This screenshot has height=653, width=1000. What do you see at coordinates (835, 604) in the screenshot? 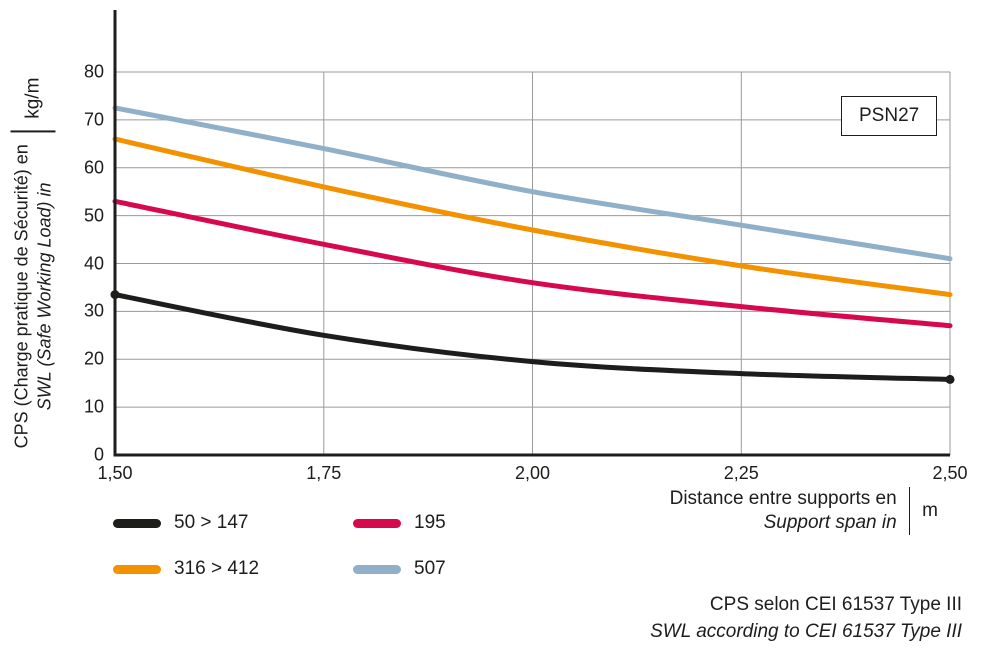
I see `standard-note-fr: CPS selon CEI 61537 Type III` at bounding box center [835, 604].